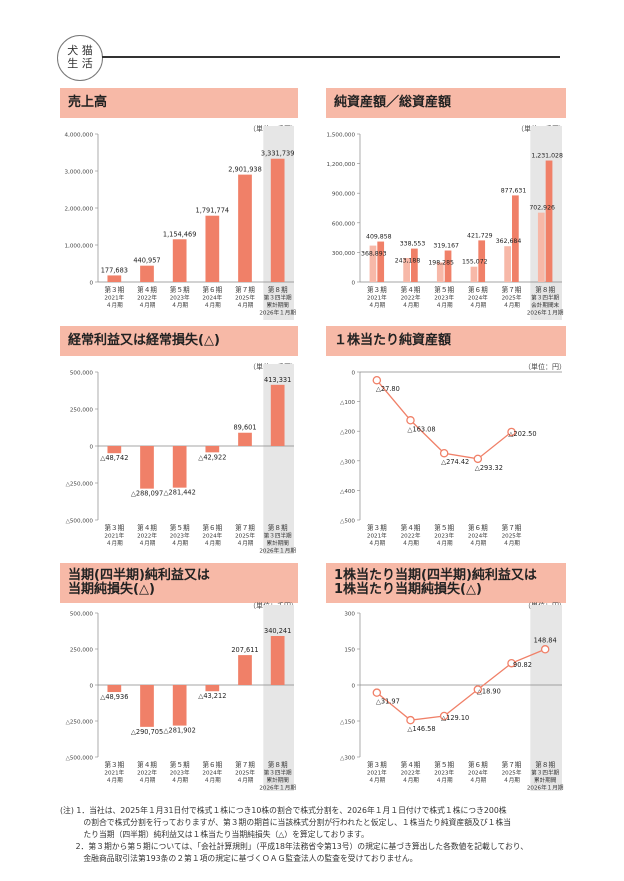 The width and height of the screenshot is (624, 881). I want to click on data-label: 368,893, so click(374, 254).